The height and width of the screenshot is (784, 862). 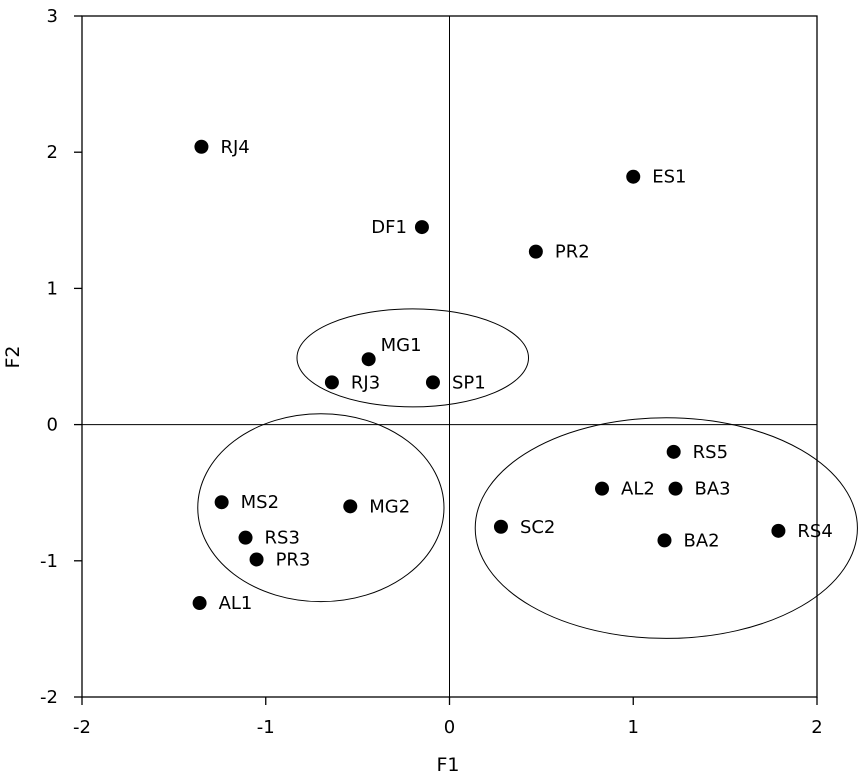 What do you see at coordinates (389, 227) in the screenshot?
I see `point-label-df1: DF1` at bounding box center [389, 227].